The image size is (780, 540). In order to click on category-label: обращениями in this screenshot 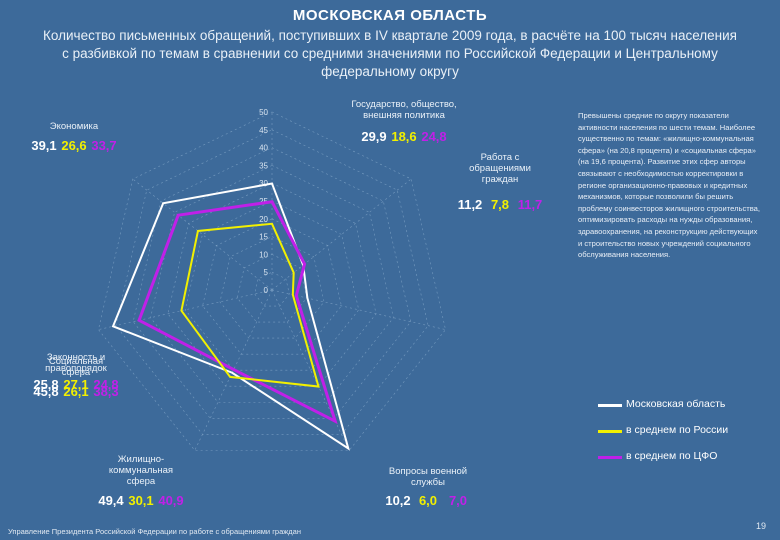, I will do `click(500, 168)`.